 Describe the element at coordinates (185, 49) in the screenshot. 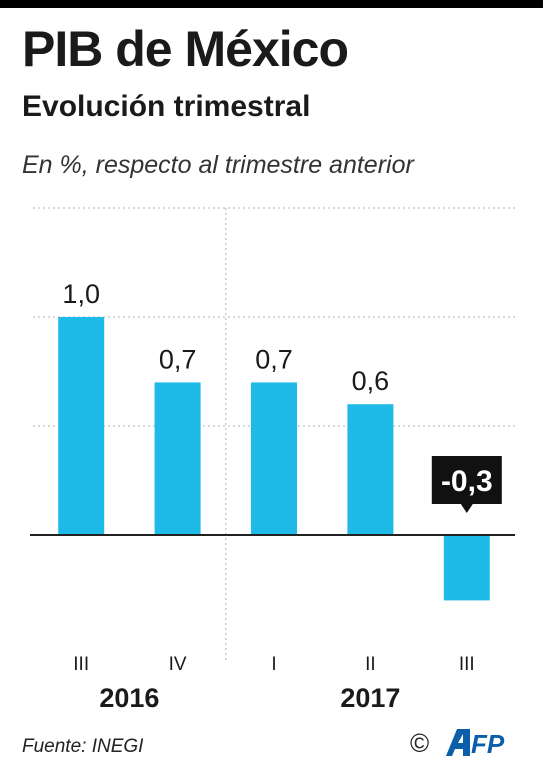

I see `chart-title: PIB de México` at that location.